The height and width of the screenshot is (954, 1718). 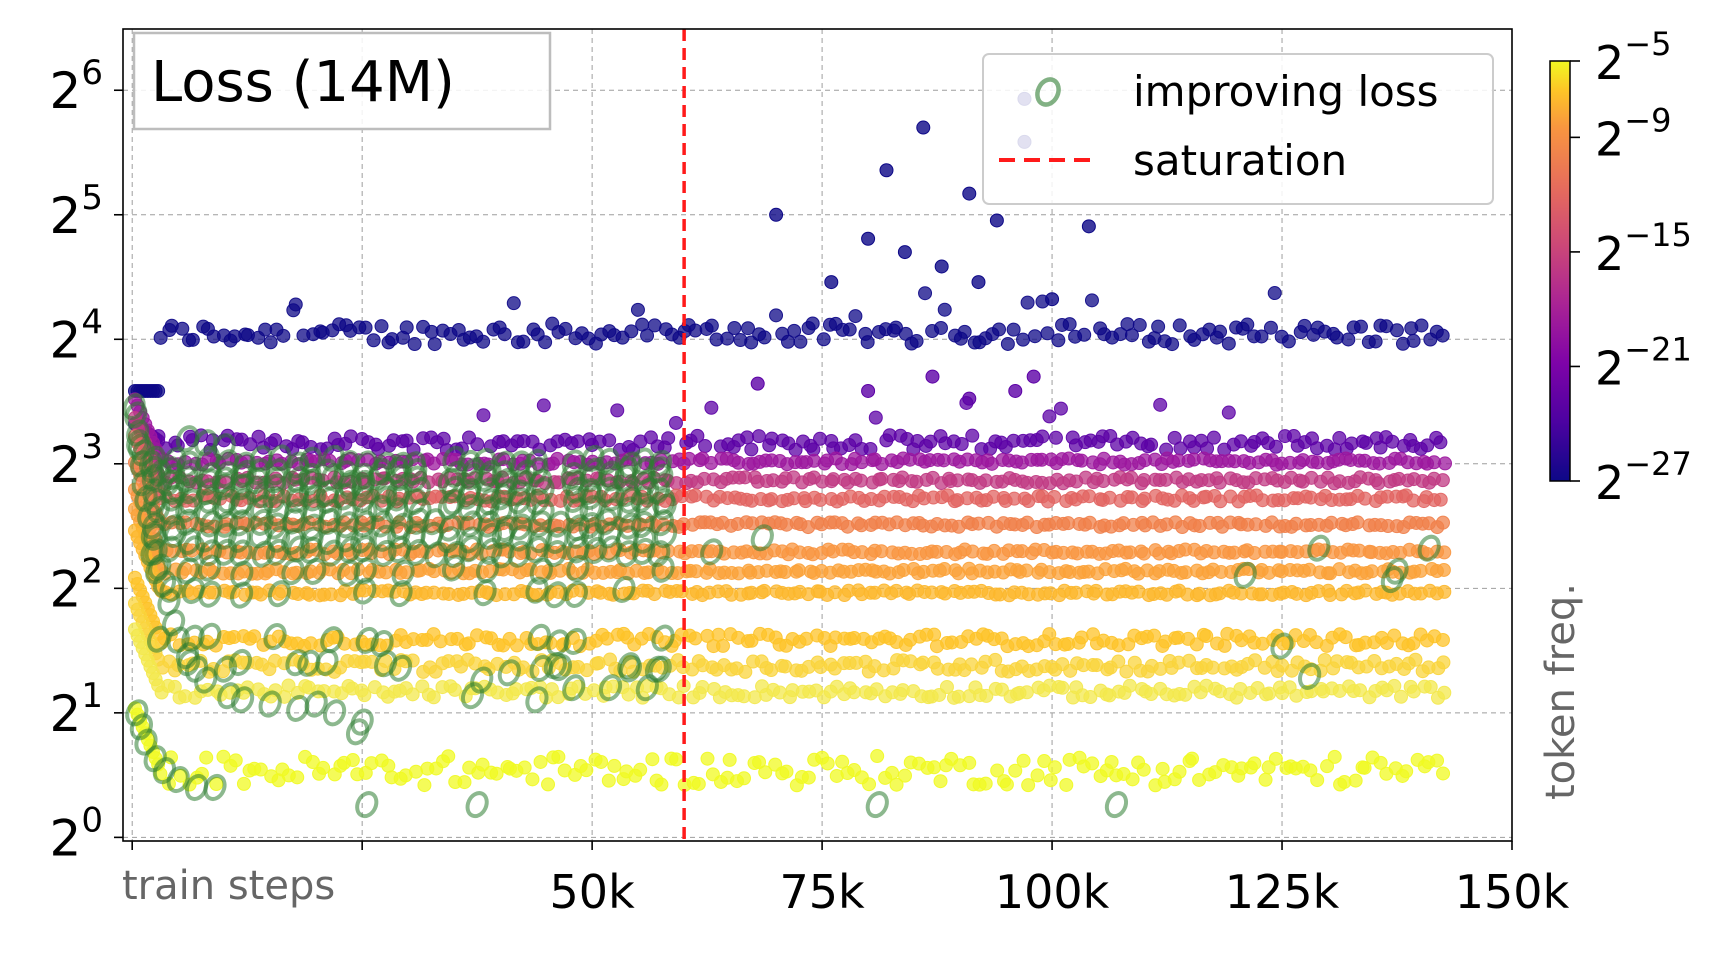 I want to click on colorbar: 2−5 2−9 2−15 2−21 2−27 token freq., so click(x=1615, y=412).